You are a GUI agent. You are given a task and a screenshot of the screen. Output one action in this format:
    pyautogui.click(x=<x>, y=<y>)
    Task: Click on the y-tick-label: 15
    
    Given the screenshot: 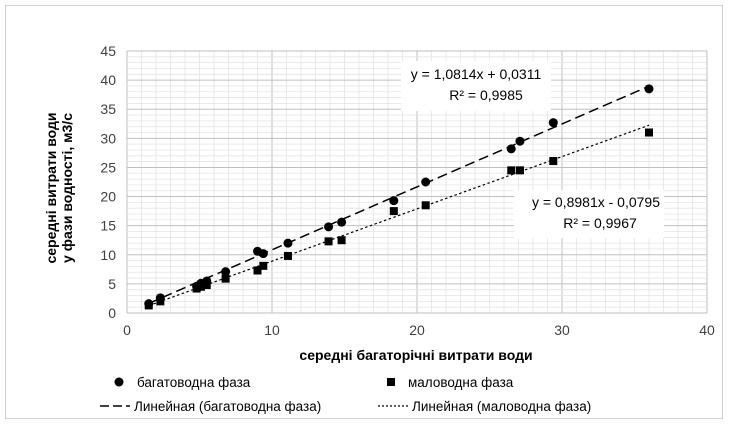 What is the action you would take?
    pyautogui.click(x=108, y=226)
    